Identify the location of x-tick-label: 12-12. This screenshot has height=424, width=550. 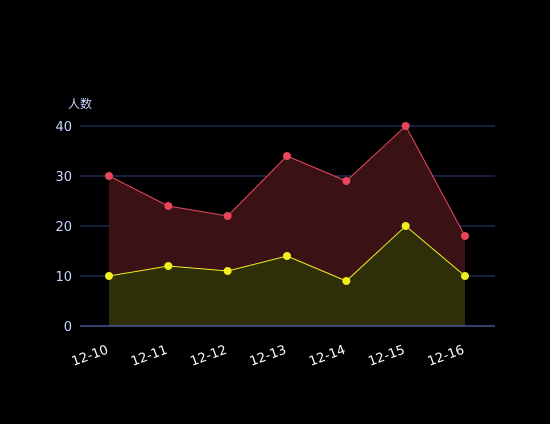
(208, 356).